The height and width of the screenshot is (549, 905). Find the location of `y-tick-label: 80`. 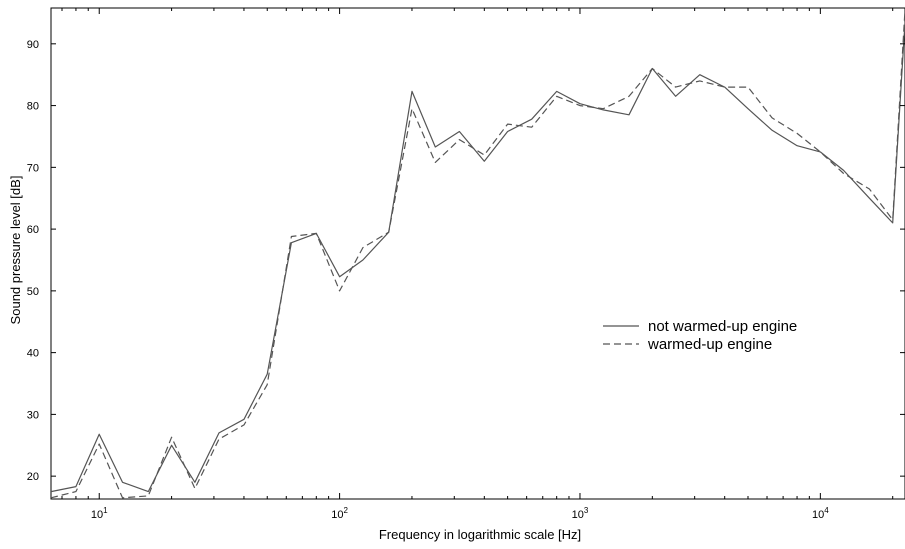

y-tick-label: 80 is located at coordinates (33, 107).